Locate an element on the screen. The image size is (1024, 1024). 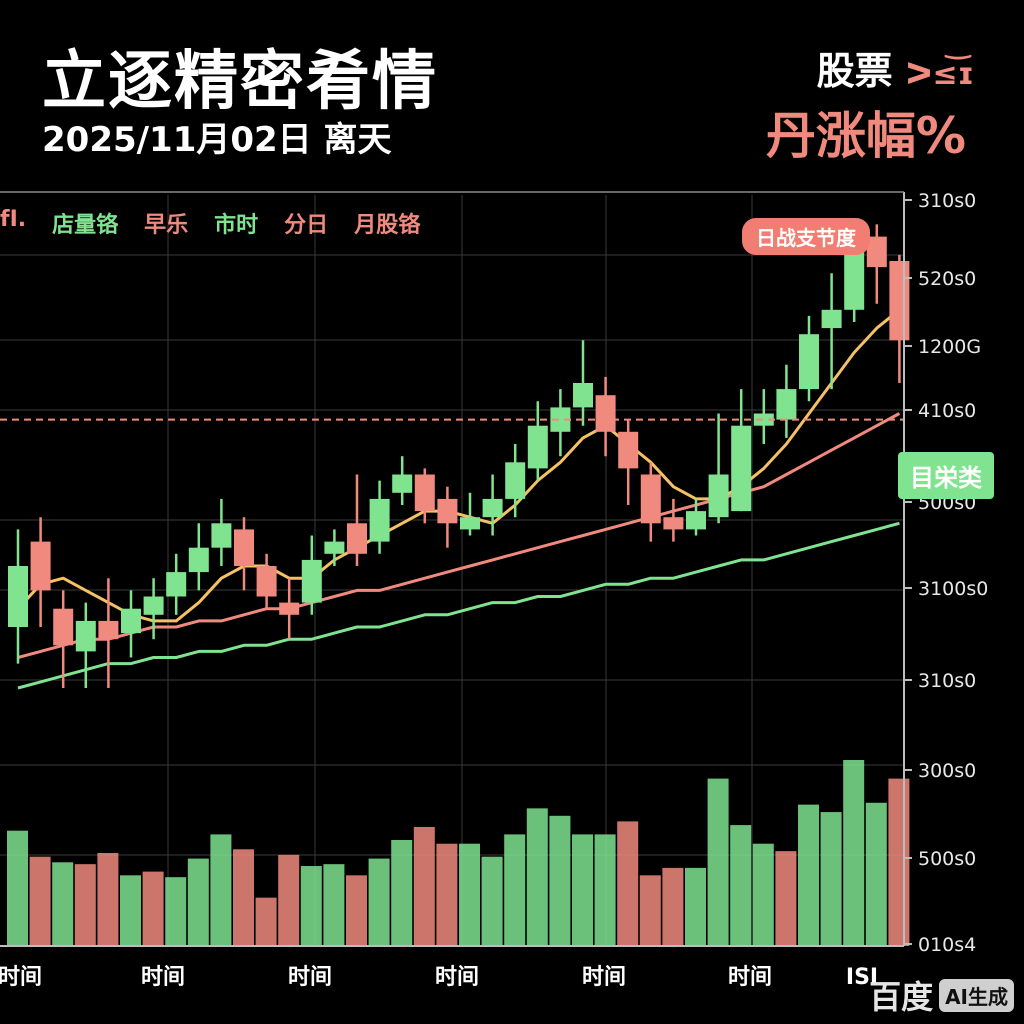
page-subtitle: 2025/11月02日 离天 is located at coordinates (217, 140).